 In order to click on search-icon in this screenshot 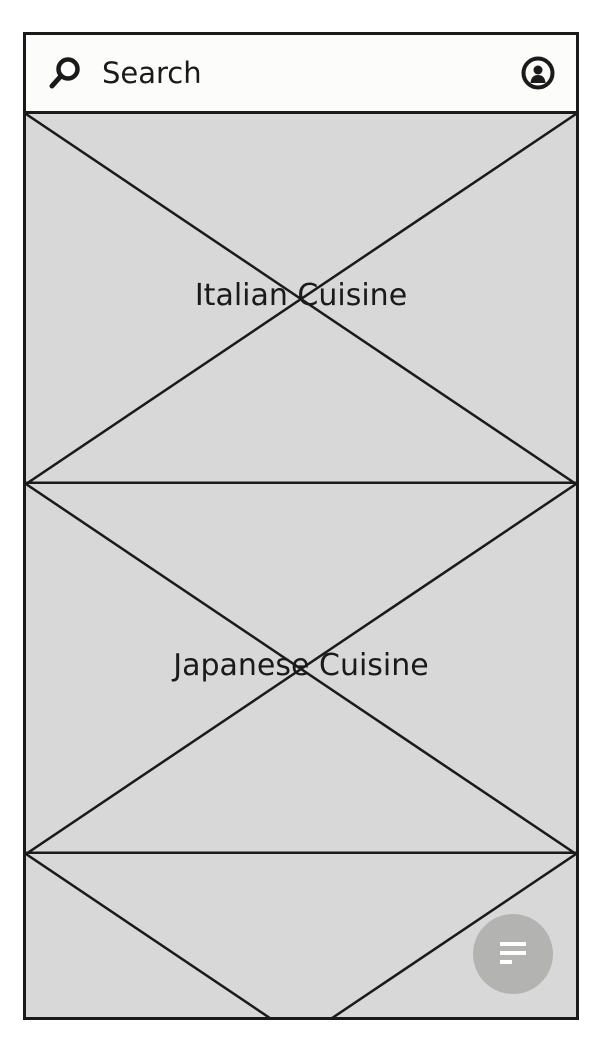, I will do `click(65, 73)`.